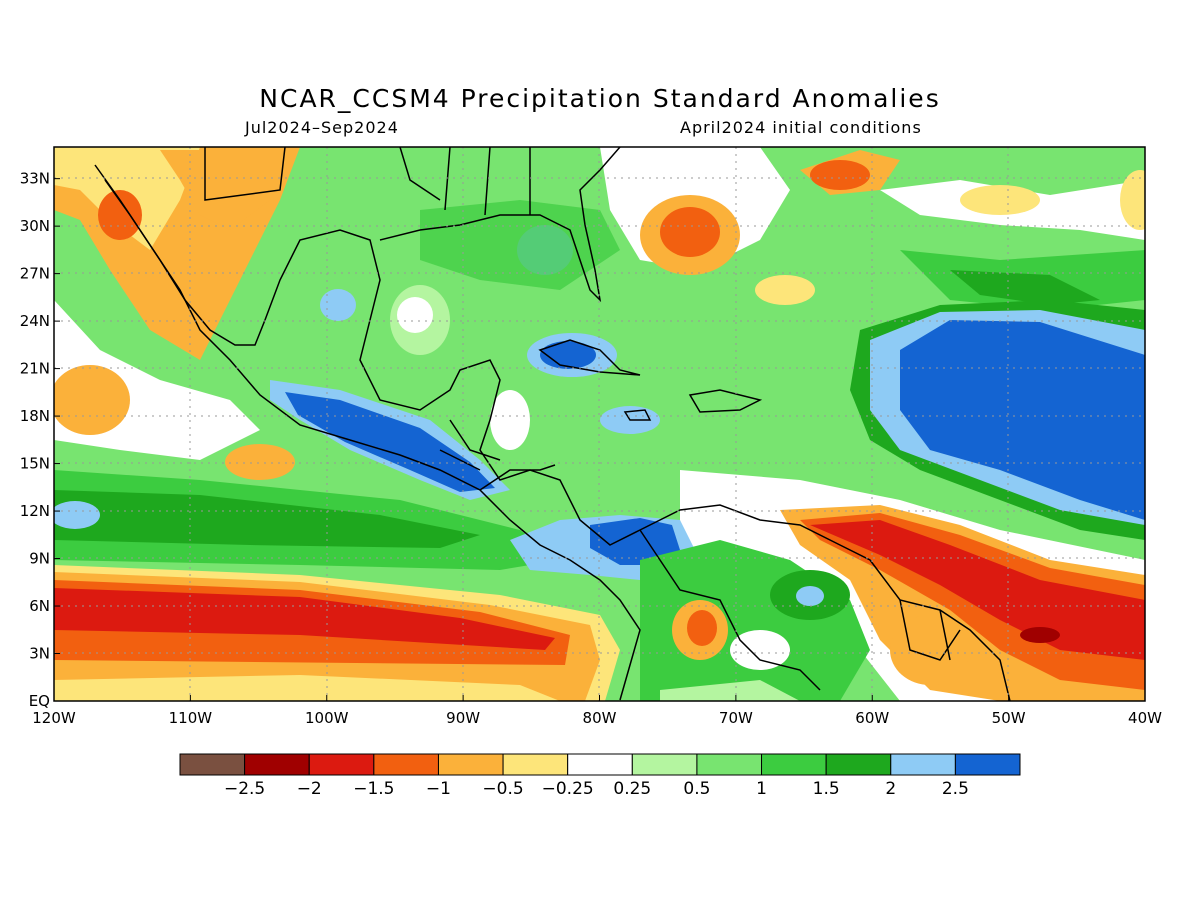 This screenshot has height=900, width=1200. Describe the element at coordinates (244, 789) in the screenshot. I see `colorbar-label: −2.5` at that location.